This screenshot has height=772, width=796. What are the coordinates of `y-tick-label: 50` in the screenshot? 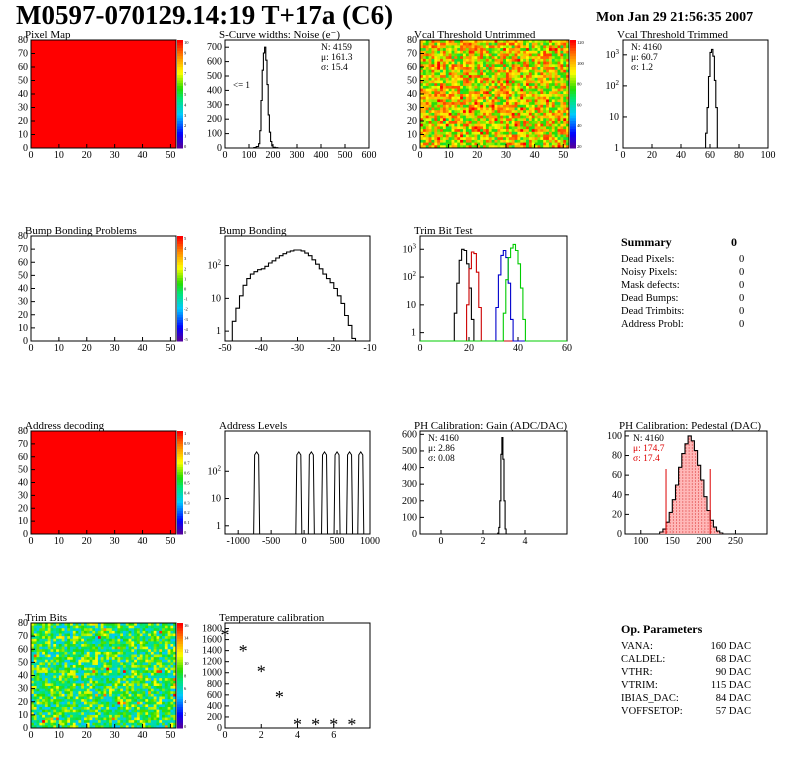 It's located at (412, 81).